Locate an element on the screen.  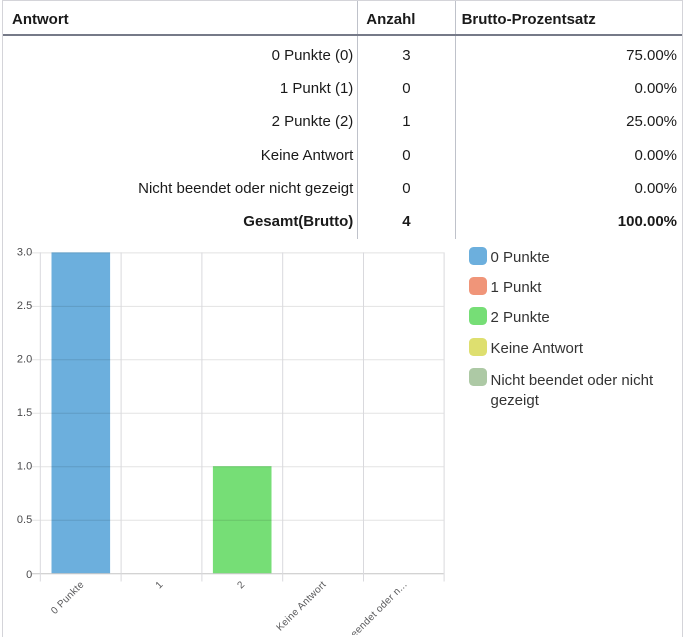
svg-text: 0 Punkte is located at coordinates (67, 597).